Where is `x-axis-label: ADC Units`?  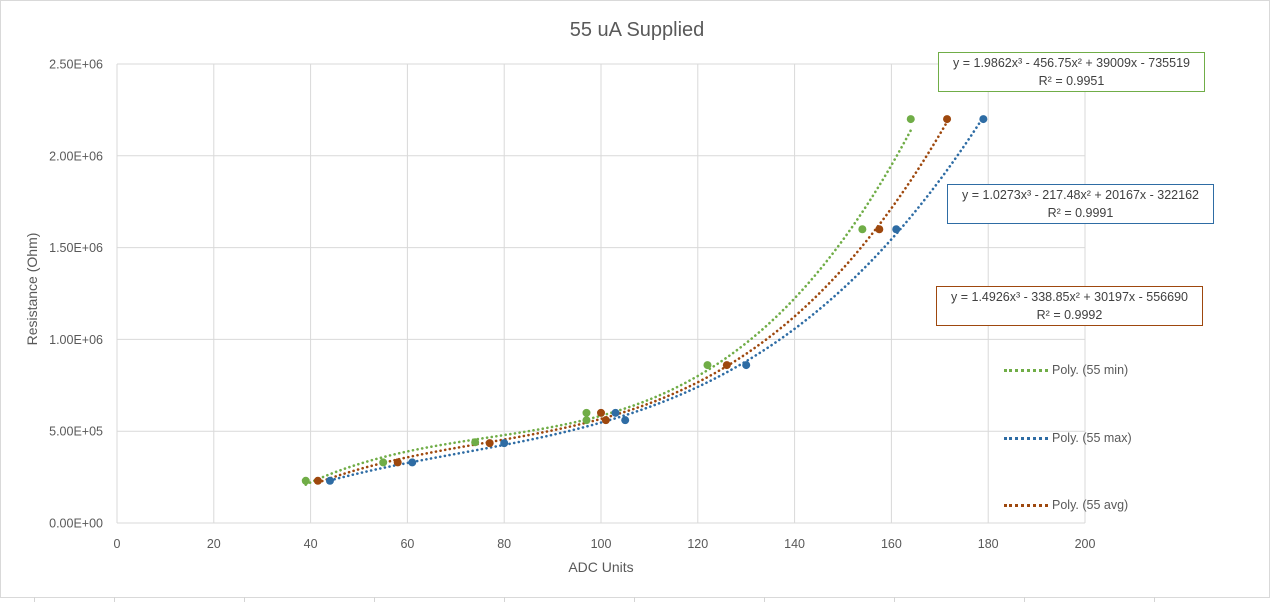 x-axis-label: ADC Units is located at coordinates (600, 567).